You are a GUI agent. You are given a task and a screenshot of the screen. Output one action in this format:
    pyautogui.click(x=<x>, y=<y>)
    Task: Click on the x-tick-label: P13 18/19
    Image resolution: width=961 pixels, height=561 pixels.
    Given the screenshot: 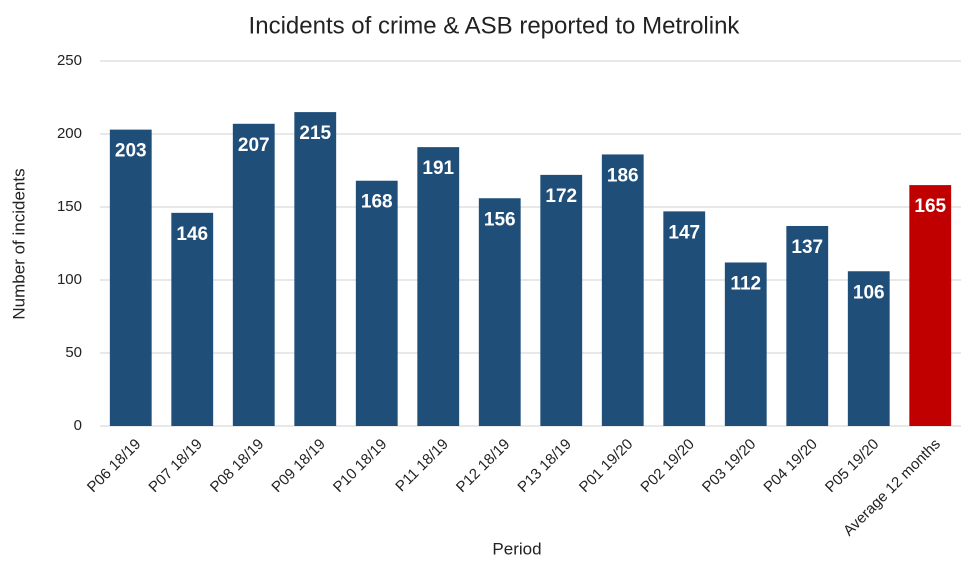 What is the action you would take?
    pyautogui.click(x=544, y=466)
    